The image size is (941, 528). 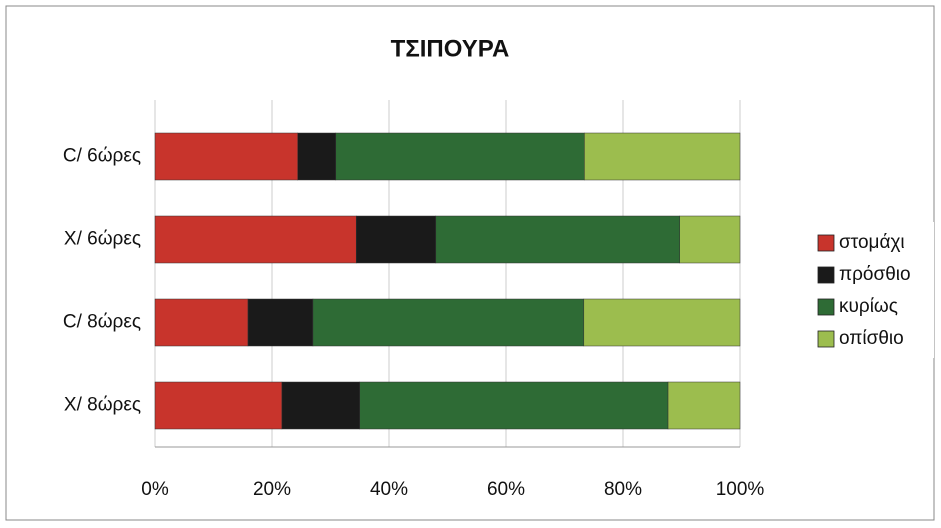 What do you see at coordinates (506, 489) in the screenshot?
I see `x-tick-label: 60%` at bounding box center [506, 489].